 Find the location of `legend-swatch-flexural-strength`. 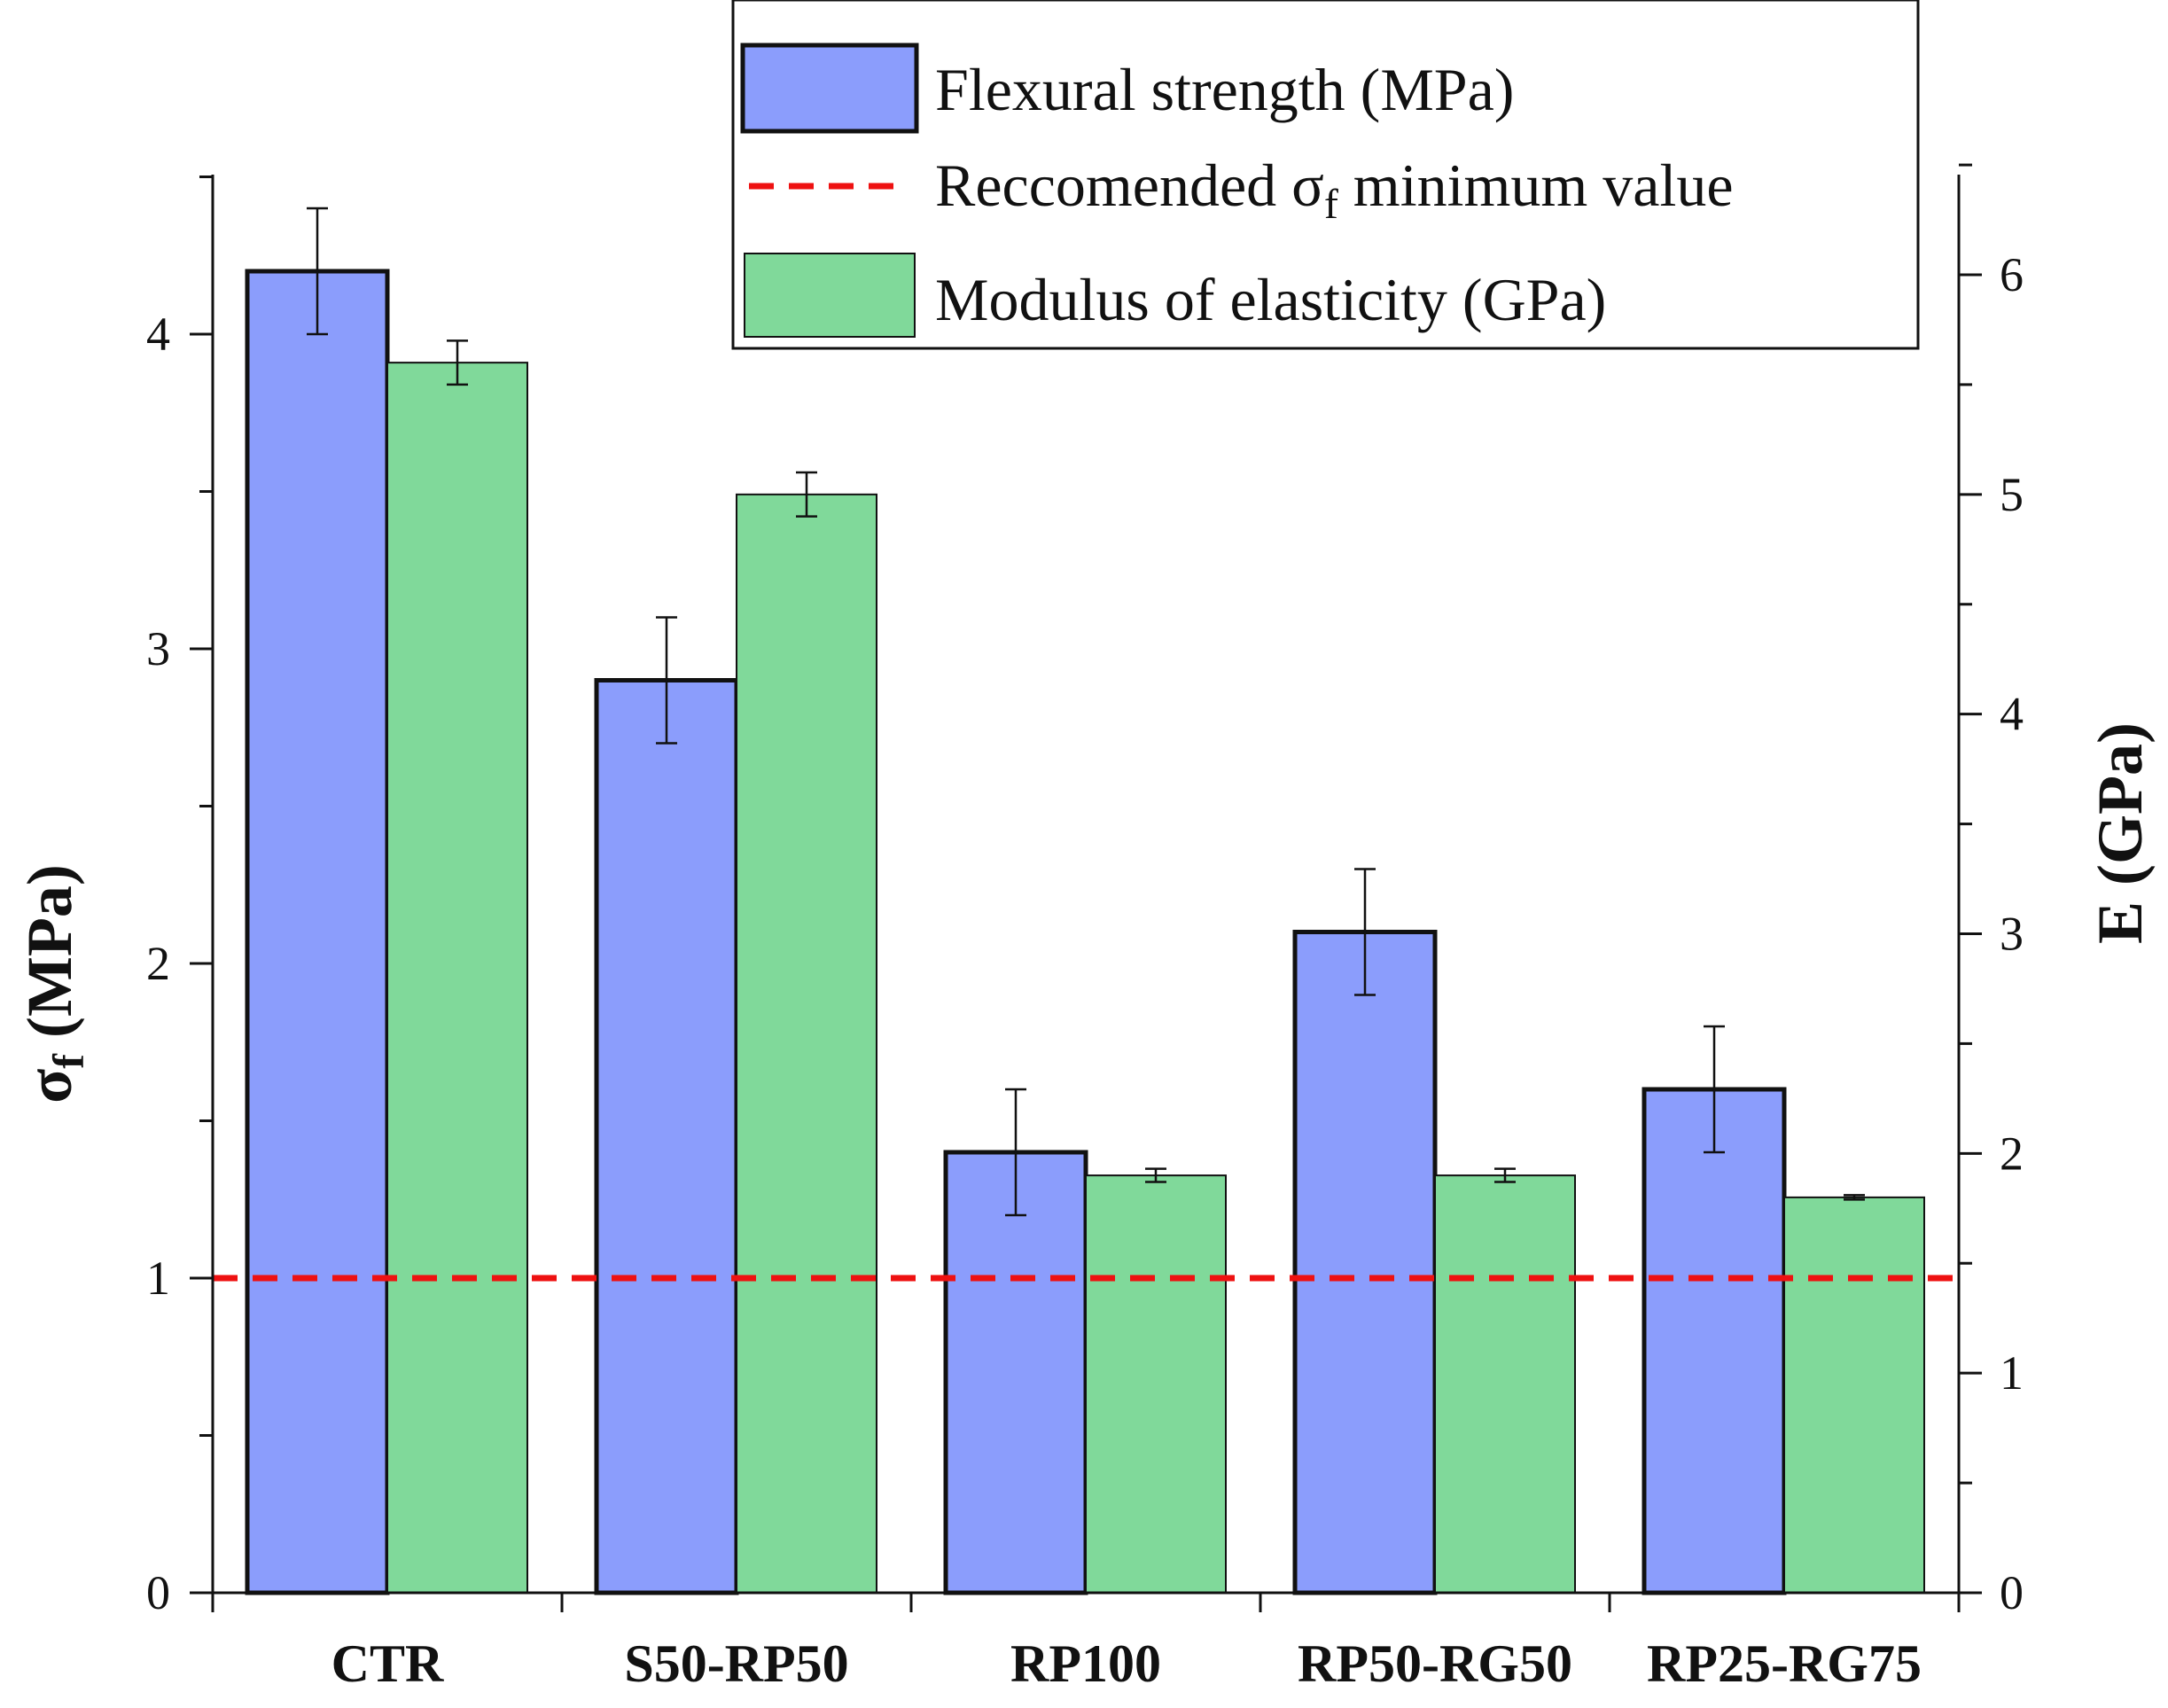

legend-swatch-flexural-strength is located at coordinates (829, 89).